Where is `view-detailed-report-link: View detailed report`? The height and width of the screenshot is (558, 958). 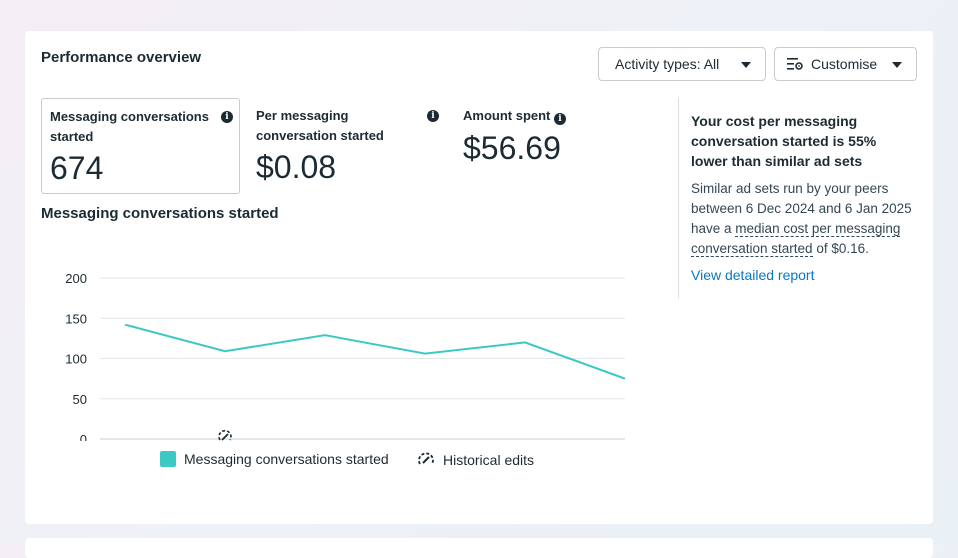
view-detailed-report-link: View detailed report is located at coordinates (753, 275).